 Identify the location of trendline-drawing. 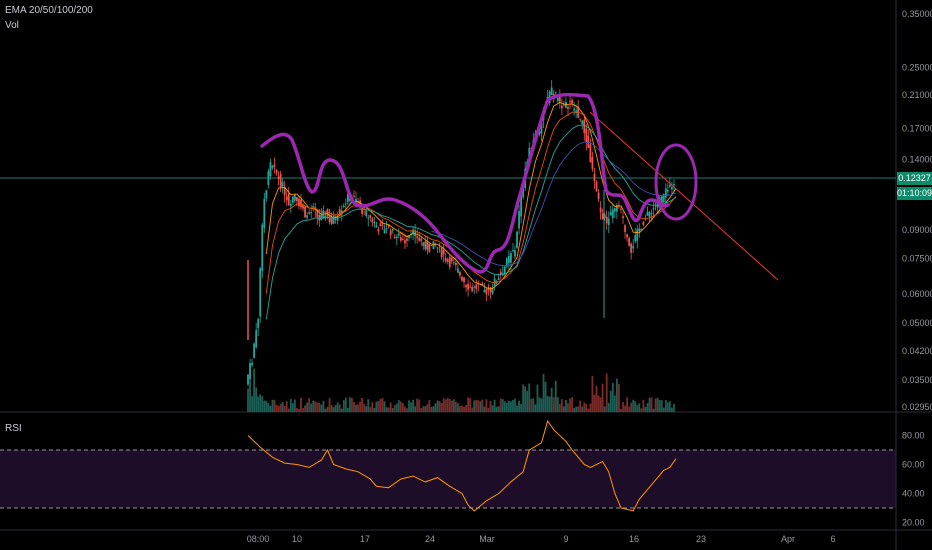
(684, 196).